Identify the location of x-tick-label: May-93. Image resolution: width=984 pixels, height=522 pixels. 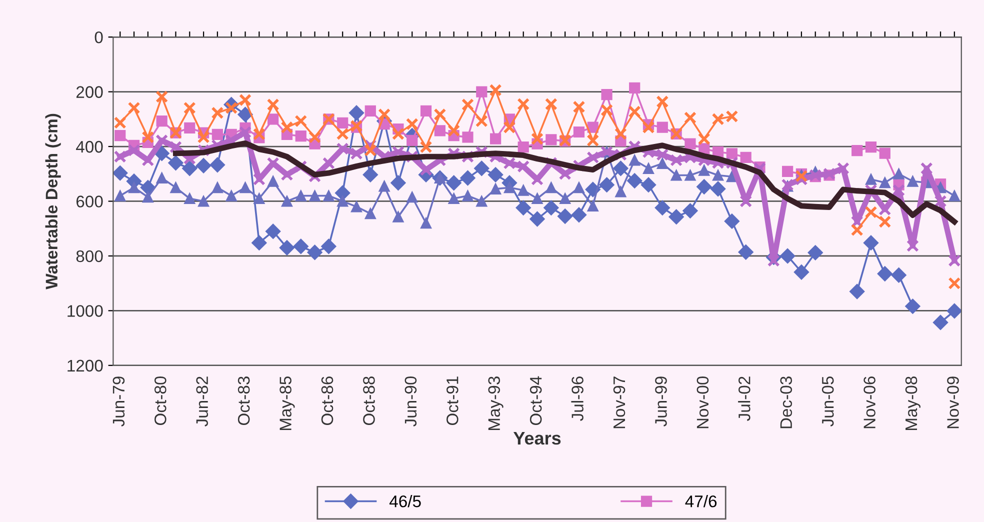
(496, 403).